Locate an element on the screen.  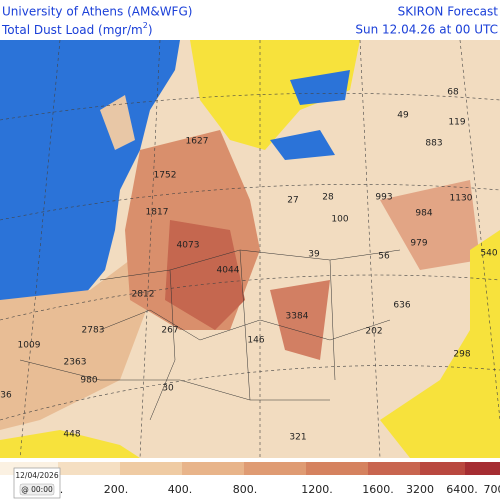
value-label: 1752 is located at coordinates (165, 176).